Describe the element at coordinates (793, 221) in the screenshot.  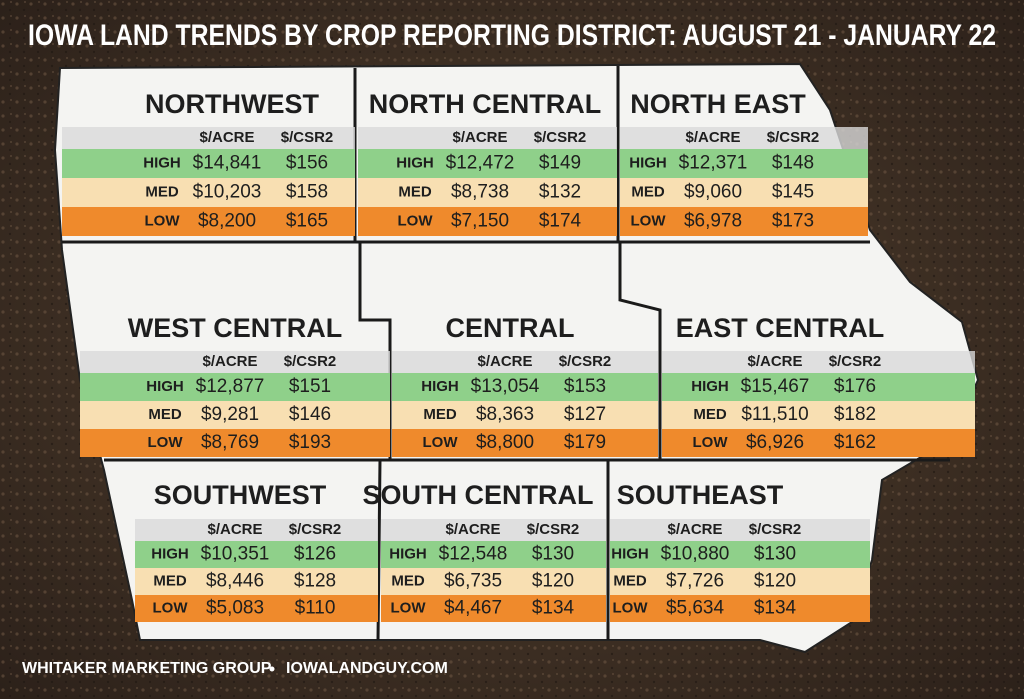
I see `csr2-value: $173` at that location.